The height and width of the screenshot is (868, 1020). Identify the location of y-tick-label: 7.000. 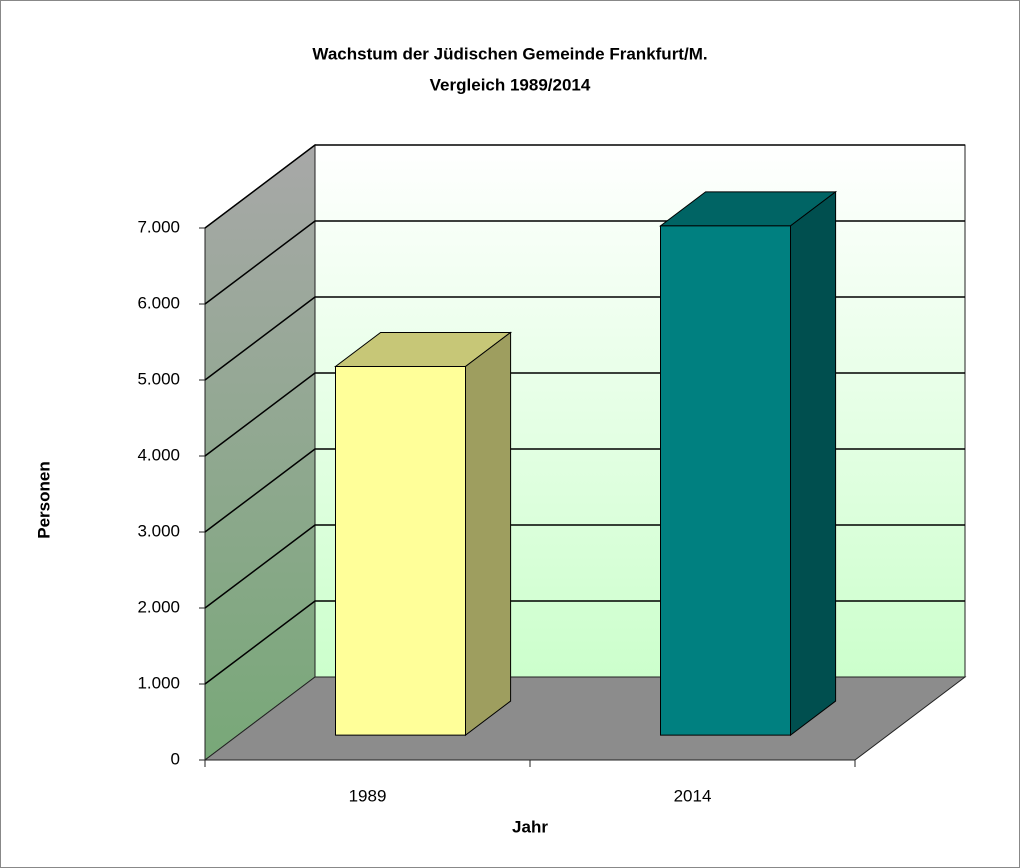
(158, 226).